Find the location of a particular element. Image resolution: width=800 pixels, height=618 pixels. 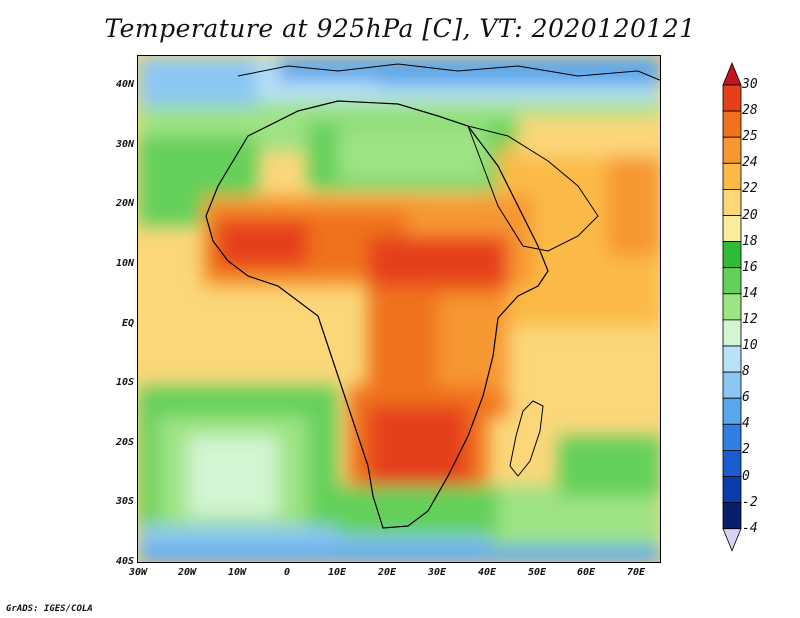

colorbar-top-triangle is located at coordinates (732, 73).